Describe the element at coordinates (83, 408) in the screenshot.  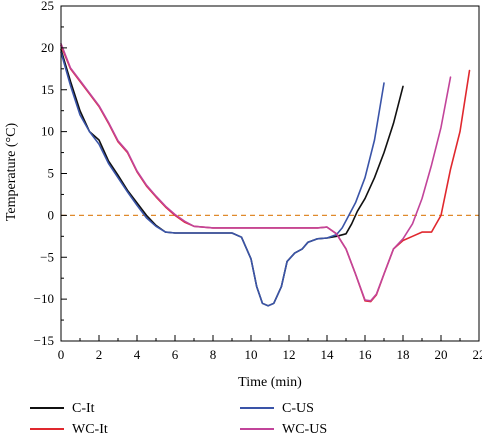
I see `legend-label-c-it: C-It` at that location.